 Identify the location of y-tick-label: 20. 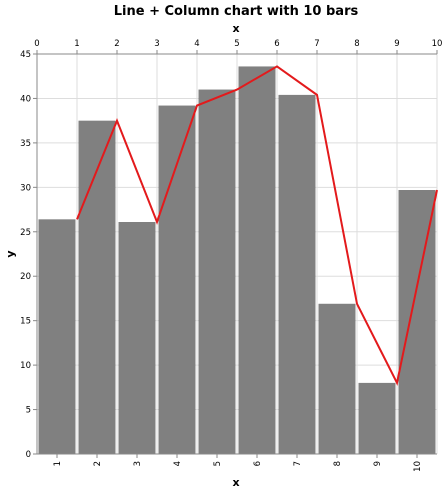
(25, 277).